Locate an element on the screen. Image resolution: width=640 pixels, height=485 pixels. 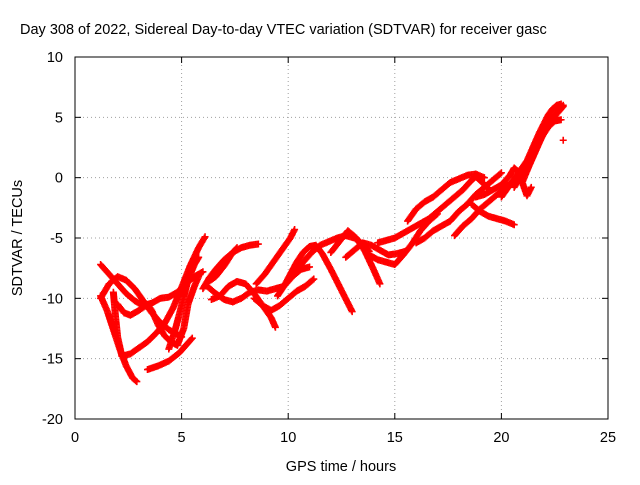
y-tick-label: 5 is located at coordinates (59, 118).